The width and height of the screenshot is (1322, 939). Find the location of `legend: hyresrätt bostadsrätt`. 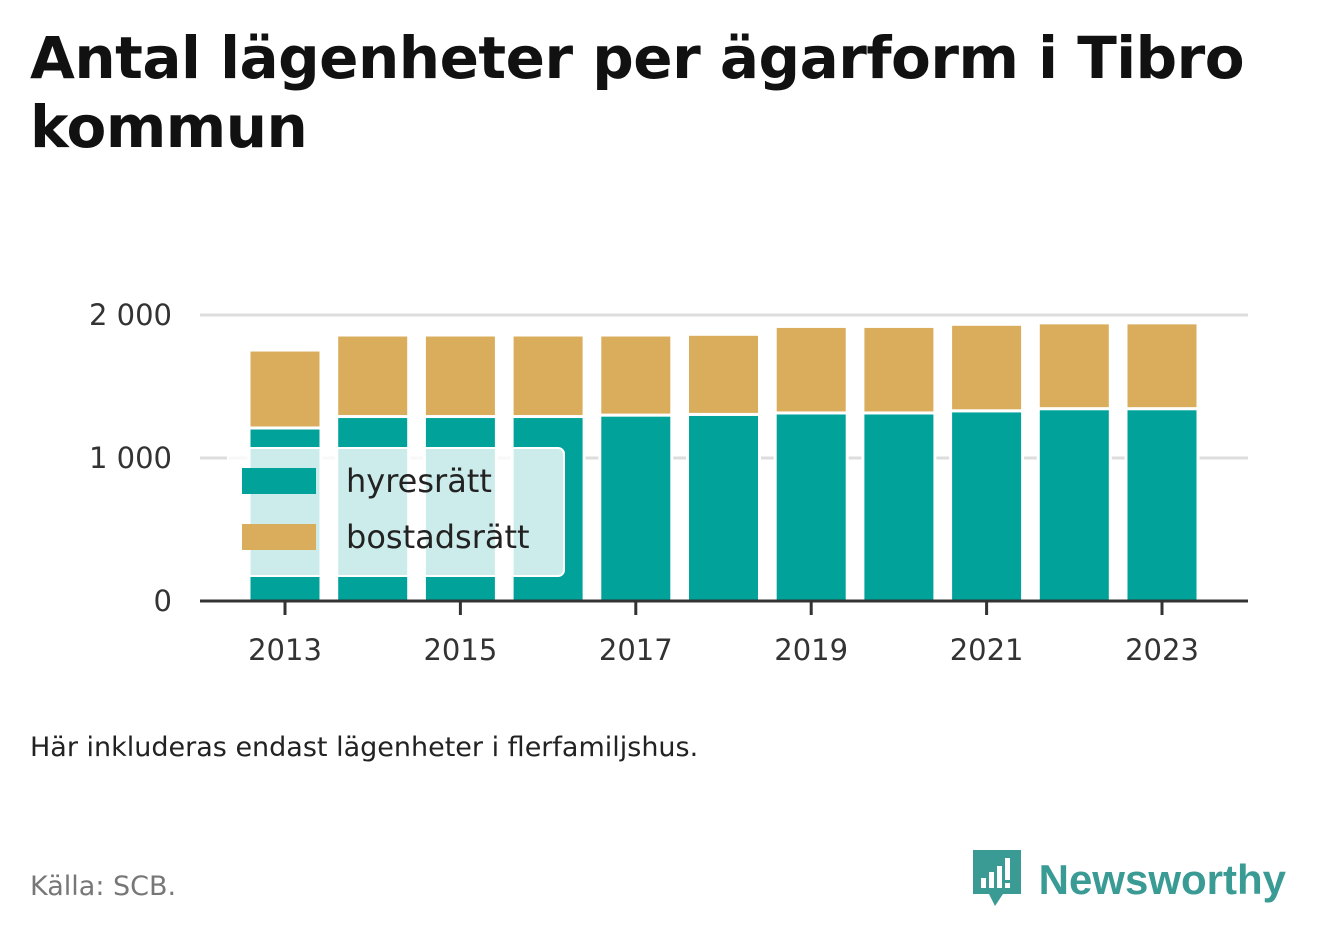

legend: hyresrätt bostadsrätt is located at coordinates (396, 512).